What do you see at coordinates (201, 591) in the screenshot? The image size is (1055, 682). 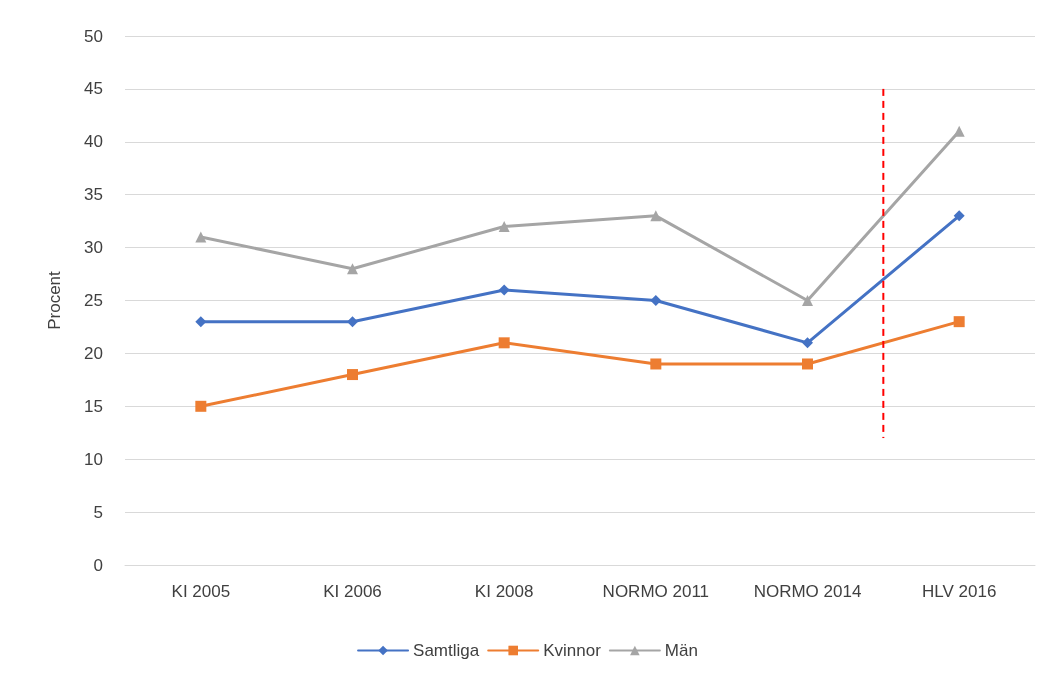 I see `x-tick-label: KI 2005` at bounding box center [201, 591].